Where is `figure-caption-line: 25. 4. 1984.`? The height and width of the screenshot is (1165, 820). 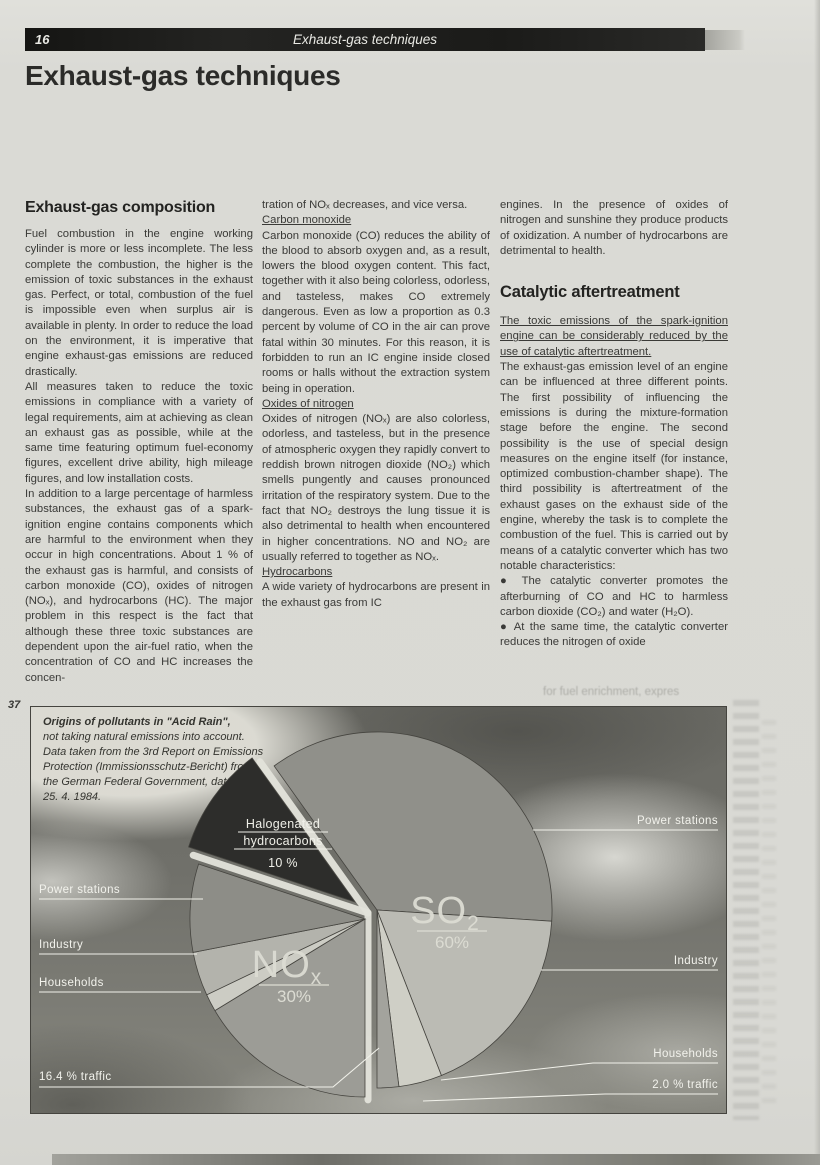
figure-caption-line: 25. 4. 1984. is located at coordinates (72, 797).